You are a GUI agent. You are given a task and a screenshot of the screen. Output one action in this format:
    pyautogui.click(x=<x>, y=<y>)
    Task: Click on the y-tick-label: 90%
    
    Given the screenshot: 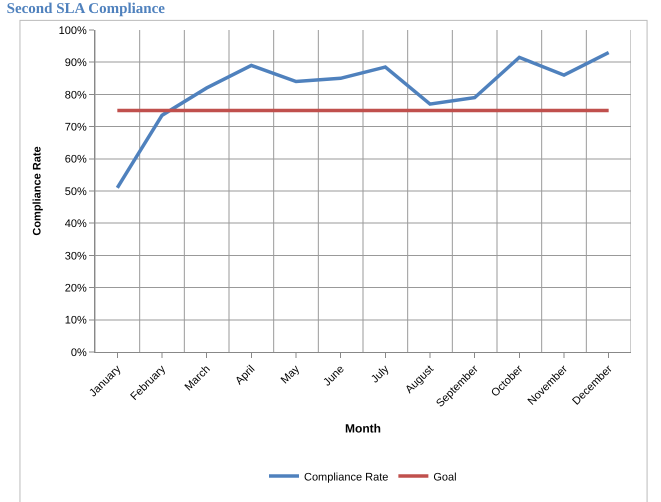 What is the action you would take?
    pyautogui.click(x=76, y=63)
    